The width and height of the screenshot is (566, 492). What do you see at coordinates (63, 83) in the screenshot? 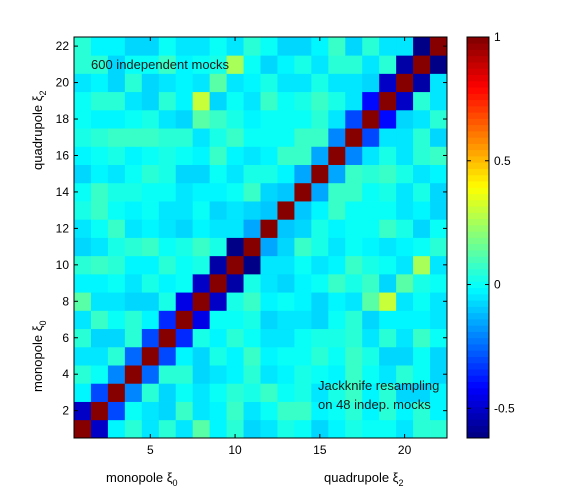
I see `y-tick-label: 20` at bounding box center [63, 83].